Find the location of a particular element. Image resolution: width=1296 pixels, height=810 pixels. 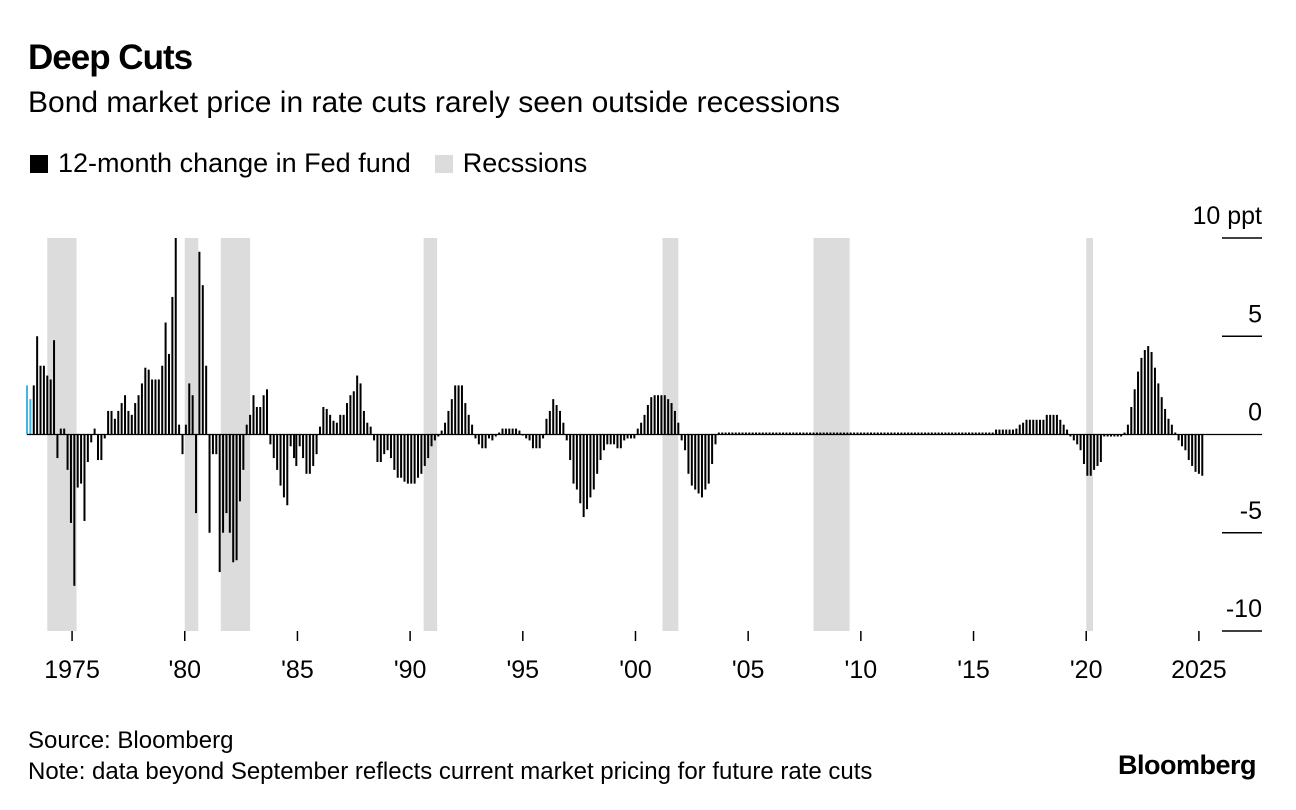

legend-item-recessions: Recssions is located at coordinates (511, 163).